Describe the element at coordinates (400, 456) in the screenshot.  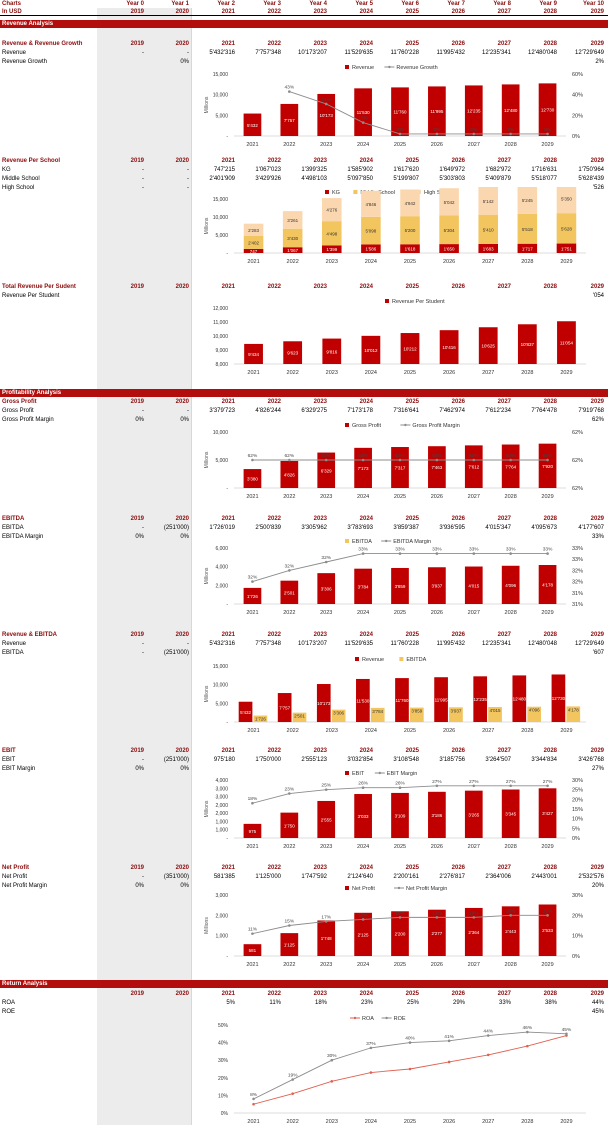
I see `gp-line-label: 62%` at that location.